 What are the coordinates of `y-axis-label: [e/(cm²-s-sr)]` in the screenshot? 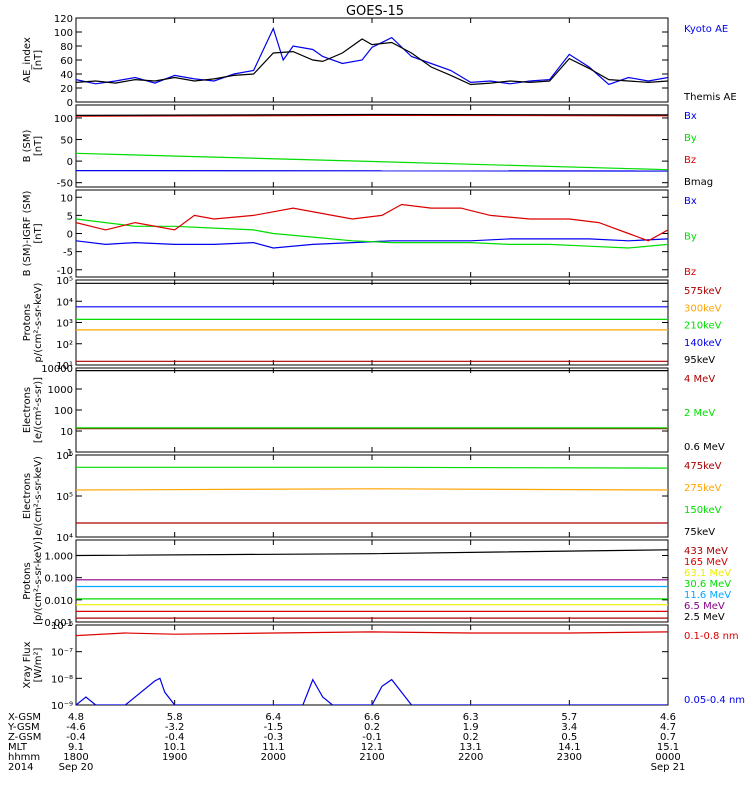 It's located at (38, 410).